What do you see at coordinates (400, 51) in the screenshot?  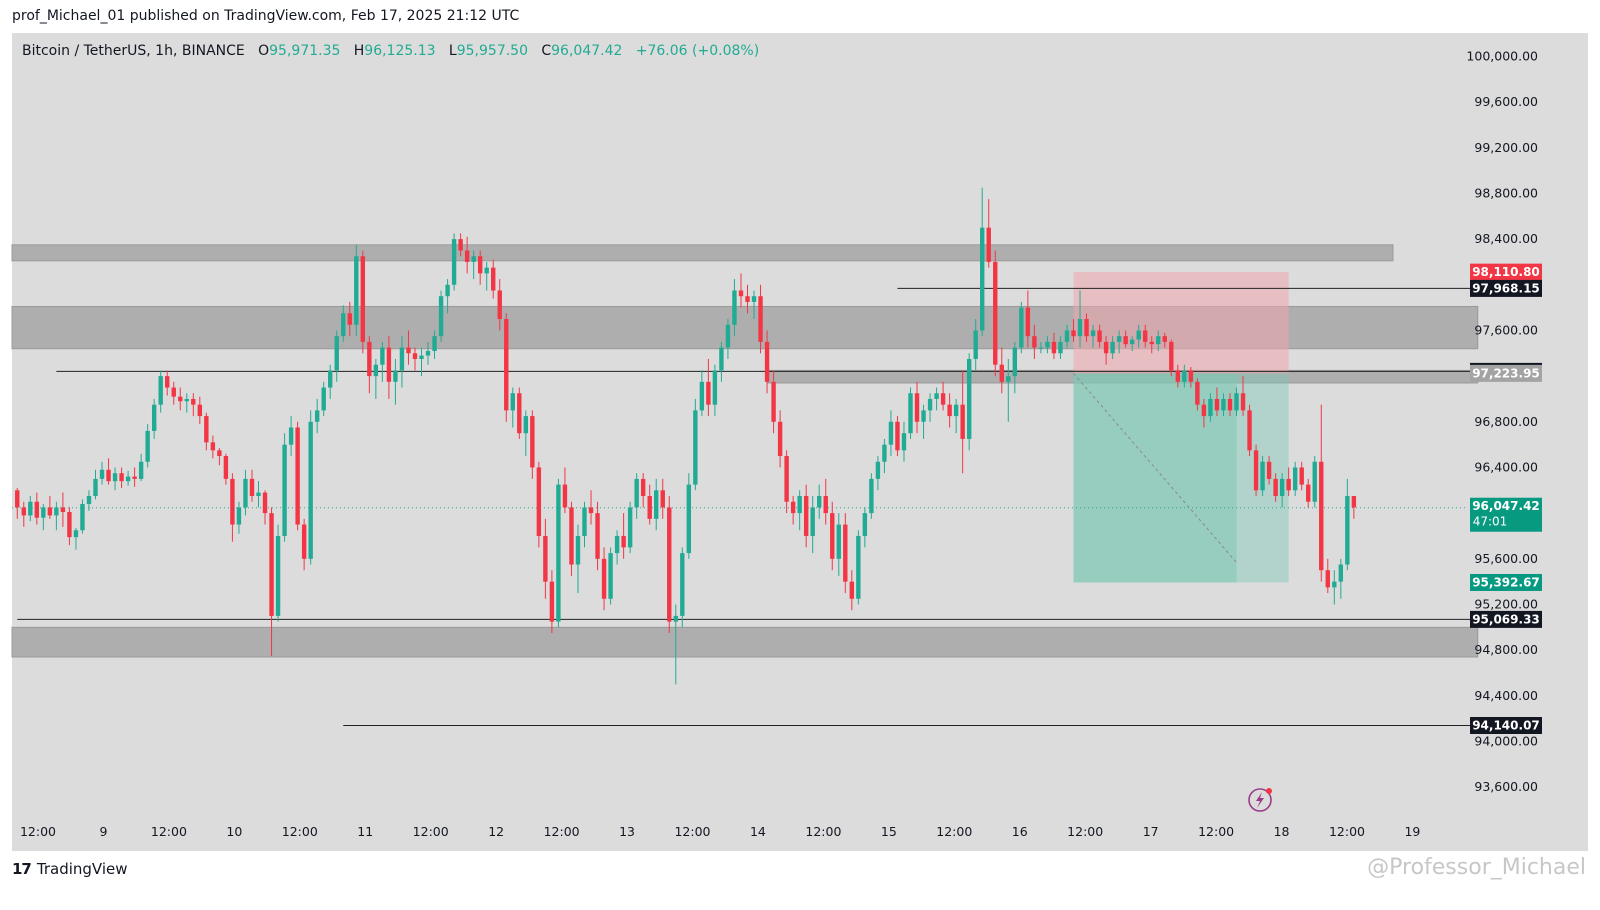 I see `legend-high: 96,125.13` at bounding box center [400, 51].